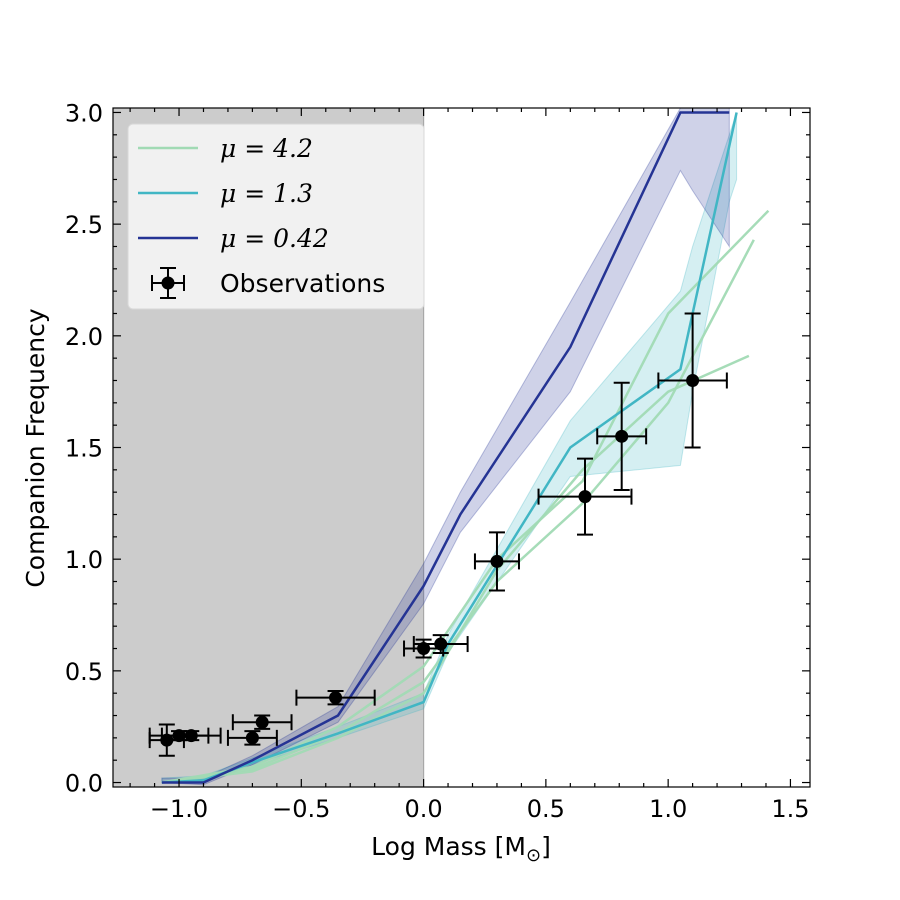 The width and height of the screenshot is (900, 900). Describe the element at coordinates (84, 113) in the screenshot. I see `y-tick-label: 3.0` at that location.